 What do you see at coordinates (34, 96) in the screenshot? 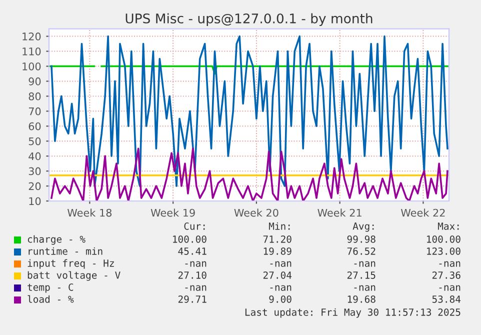
I see `y-tick-label: 80` at bounding box center [34, 96].